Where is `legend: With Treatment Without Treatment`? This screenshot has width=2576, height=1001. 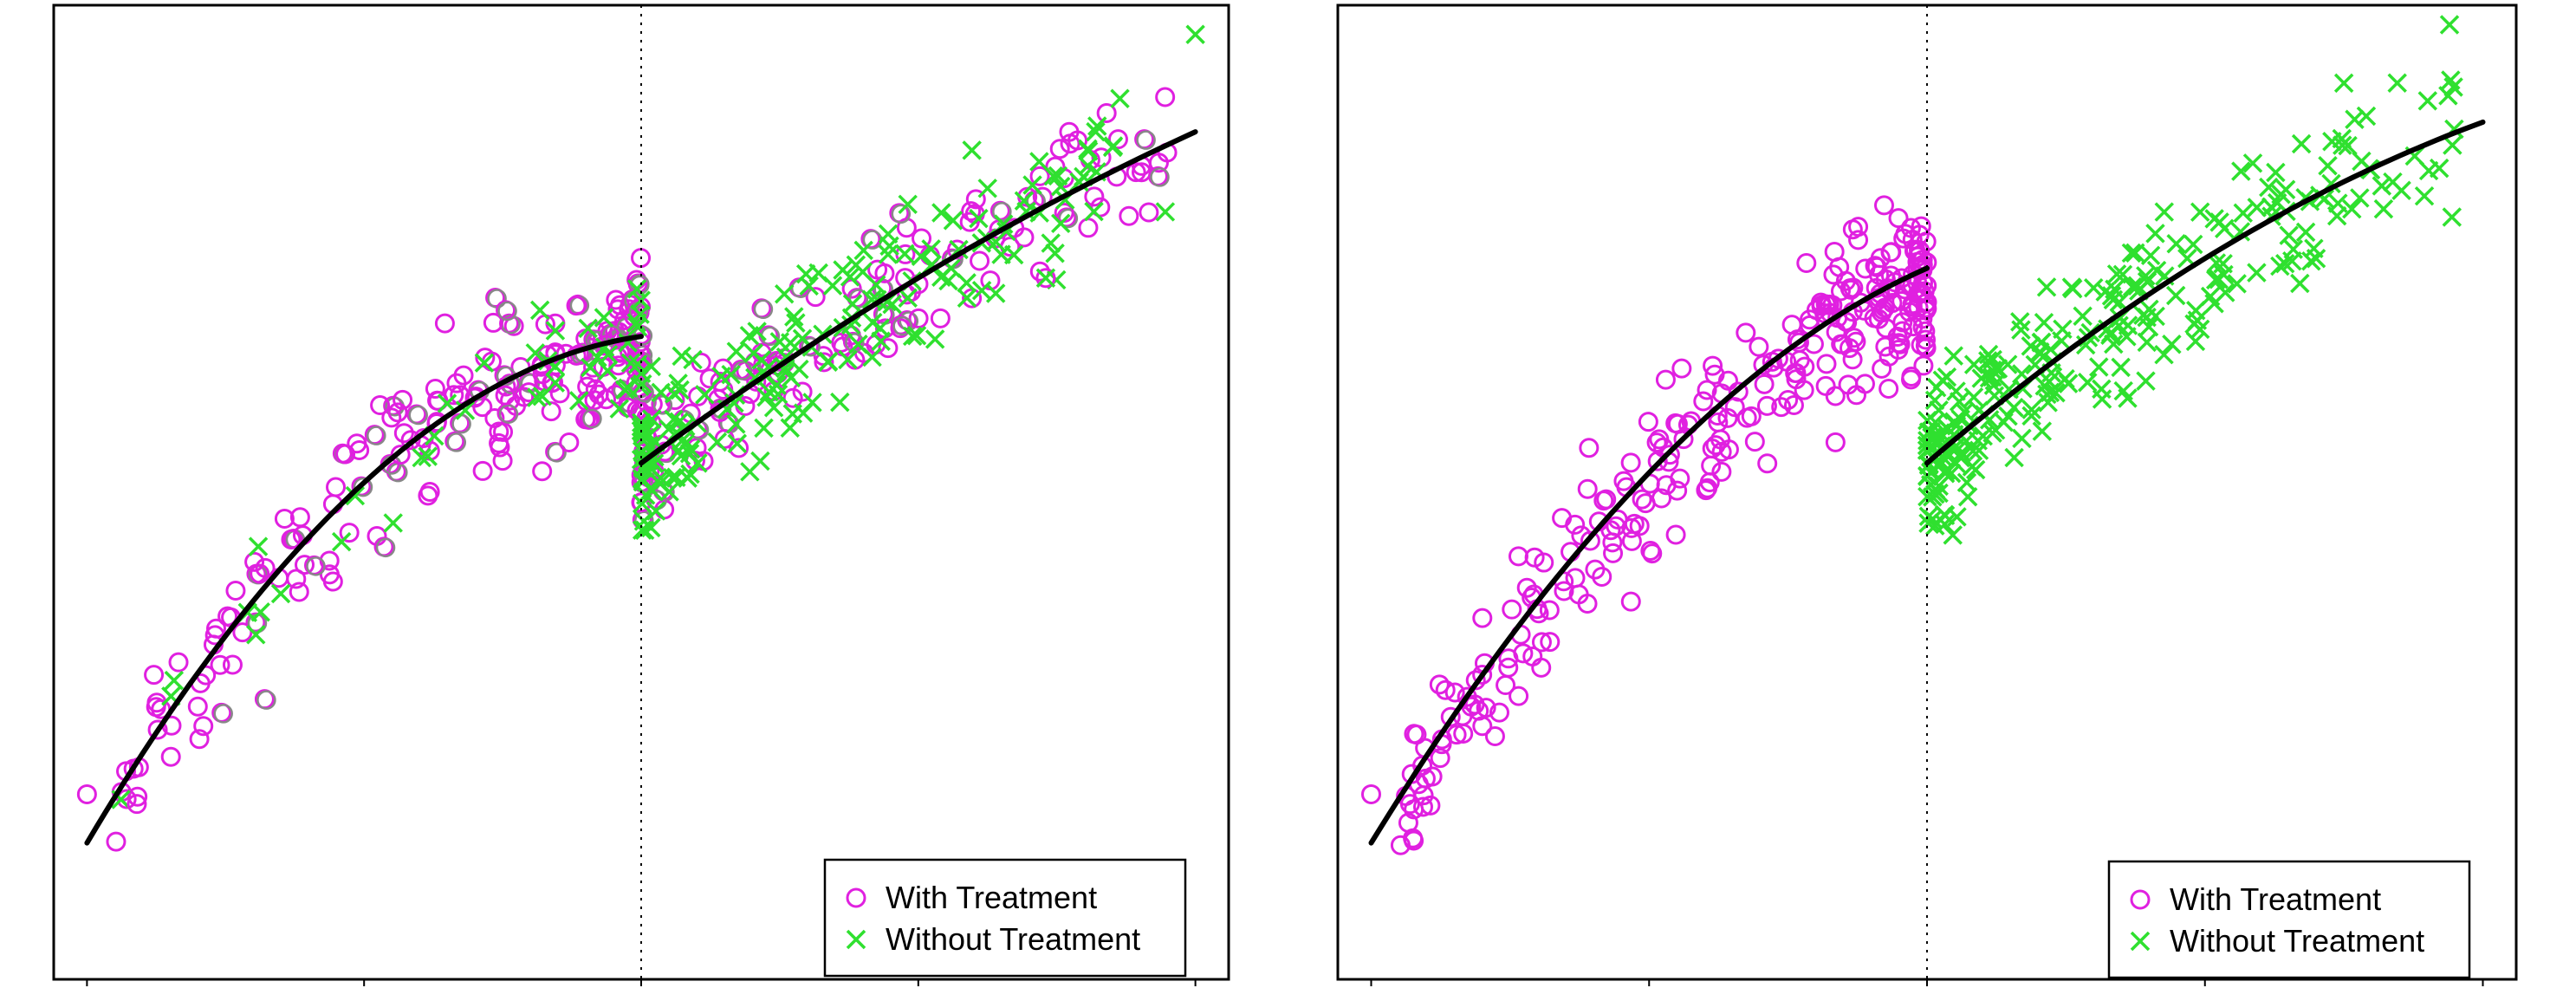
legend: With Treatment Without Treatment is located at coordinates (1005, 918).